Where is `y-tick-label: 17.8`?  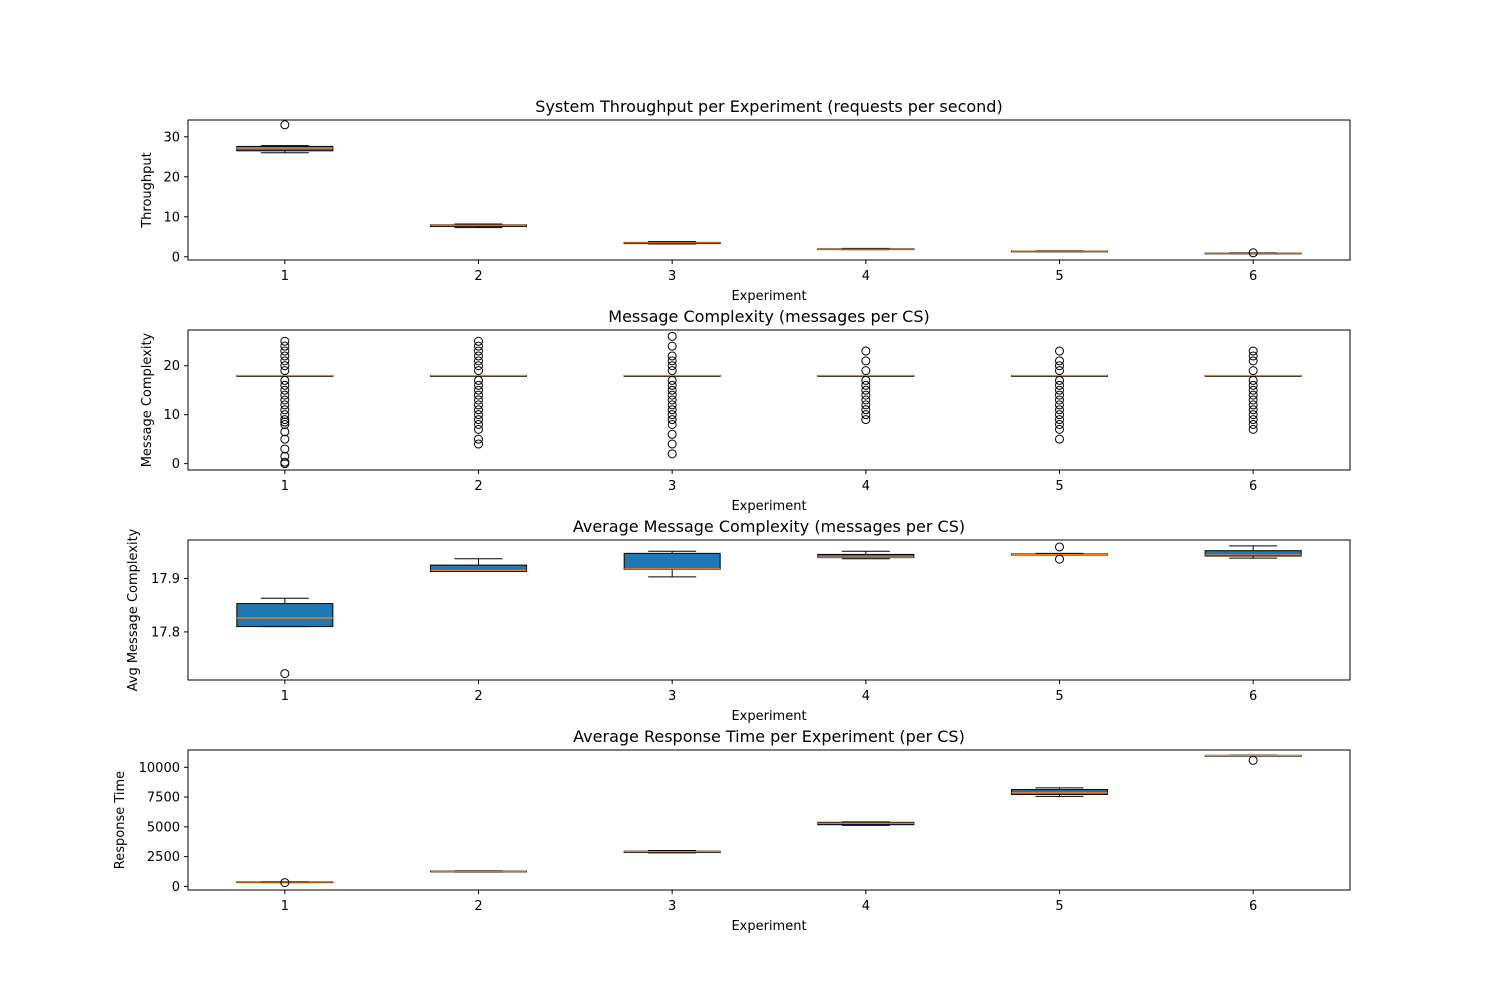 y-tick-label: 17.8 is located at coordinates (165, 632).